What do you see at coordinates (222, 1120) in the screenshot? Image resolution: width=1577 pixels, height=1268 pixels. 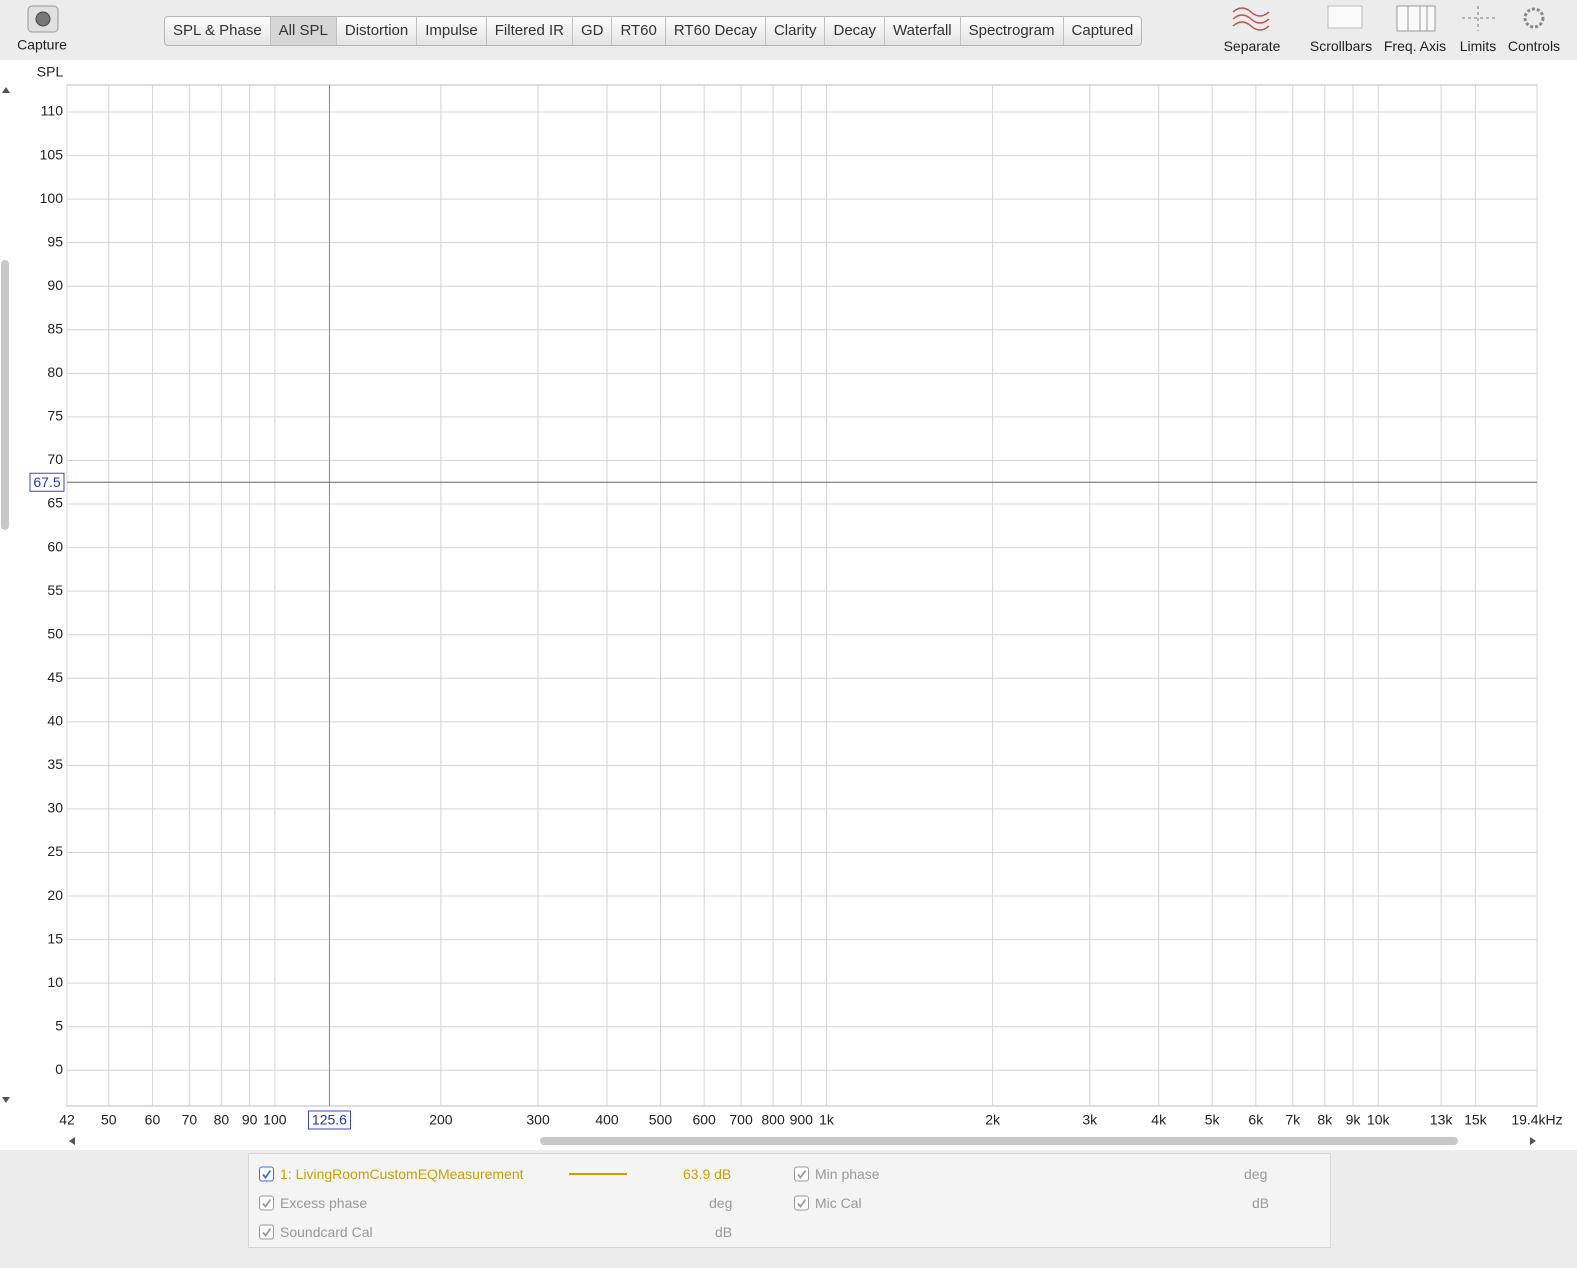 I see `x-tick-label: 80` at bounding box center [222, 1120].